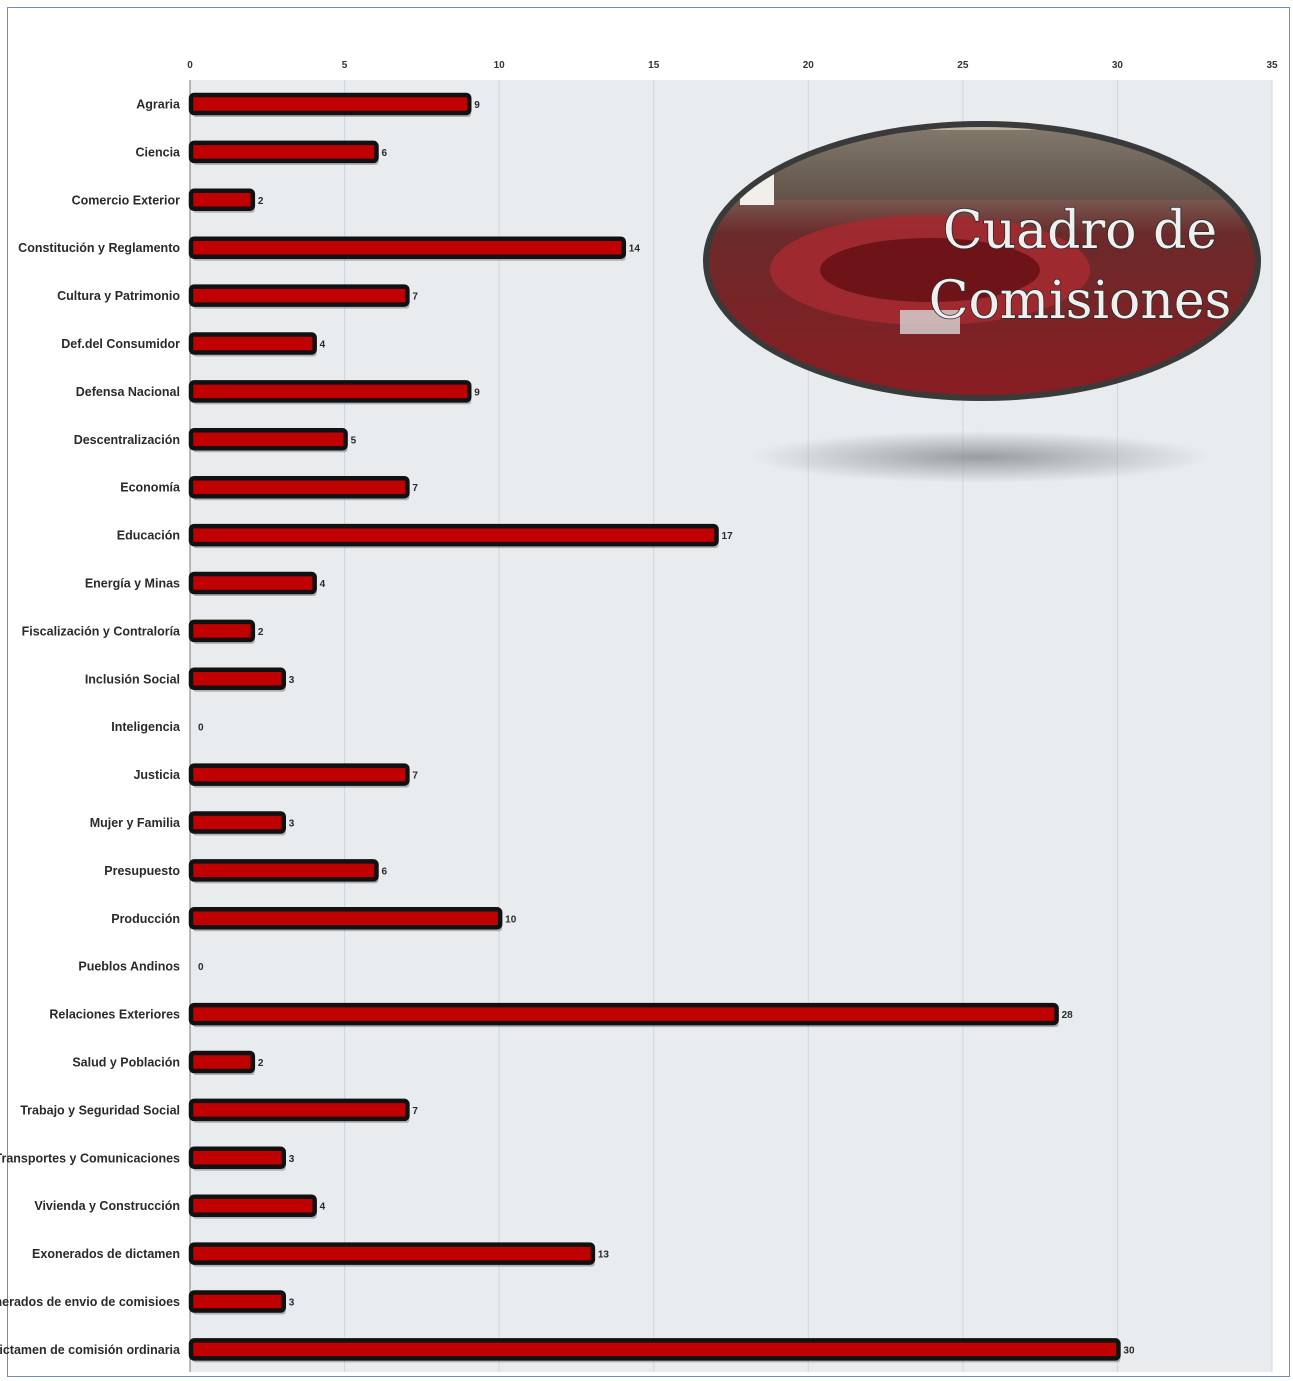 The height and width of the screenshot is (1381, 1293). I want to click on category-label: Transportes y Comunicaciones, so click(90, 1158).